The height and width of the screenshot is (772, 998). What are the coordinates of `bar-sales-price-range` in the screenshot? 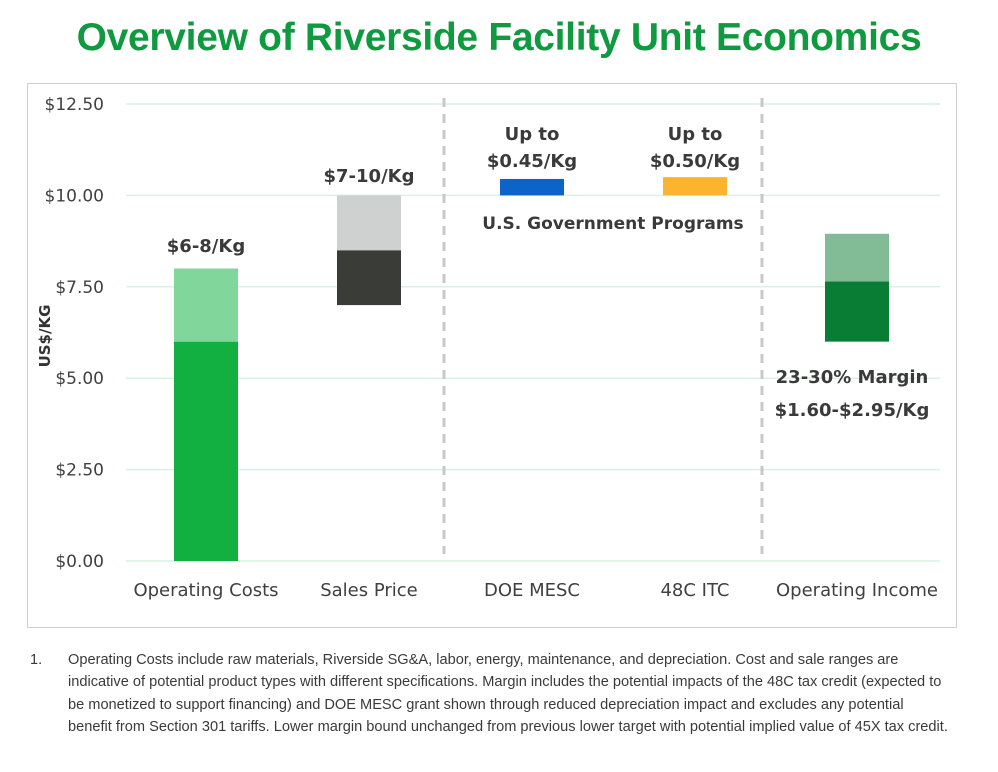 It's located at (369, 223).